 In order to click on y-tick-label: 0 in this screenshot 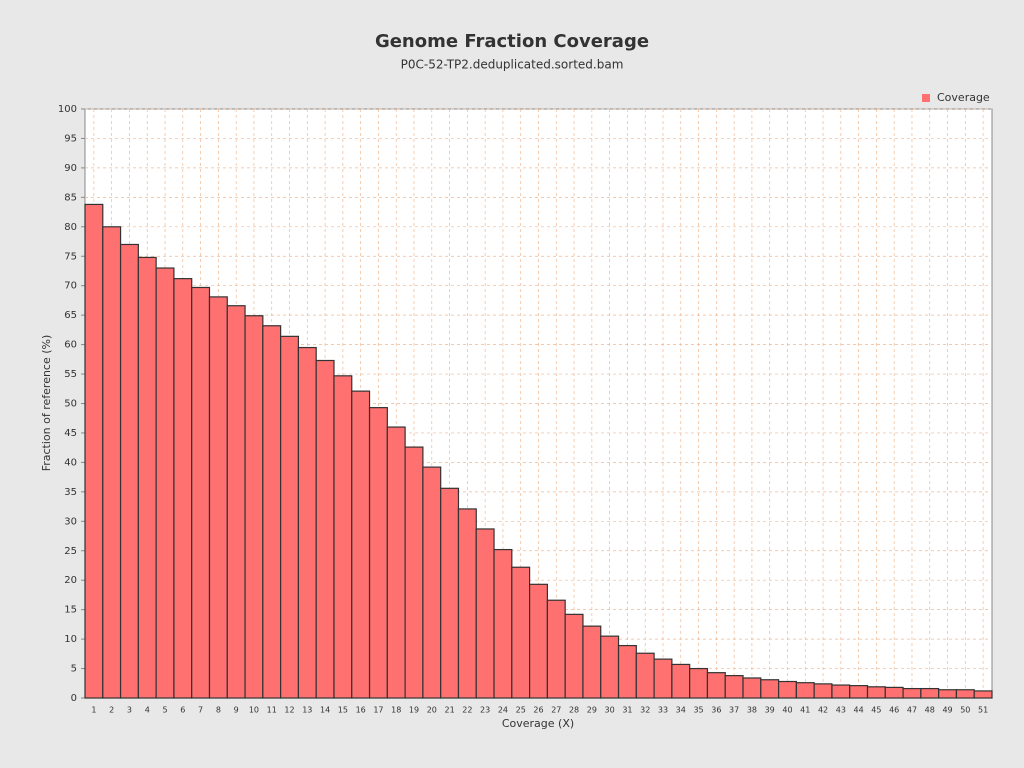, I will do `click(74, 698)`.